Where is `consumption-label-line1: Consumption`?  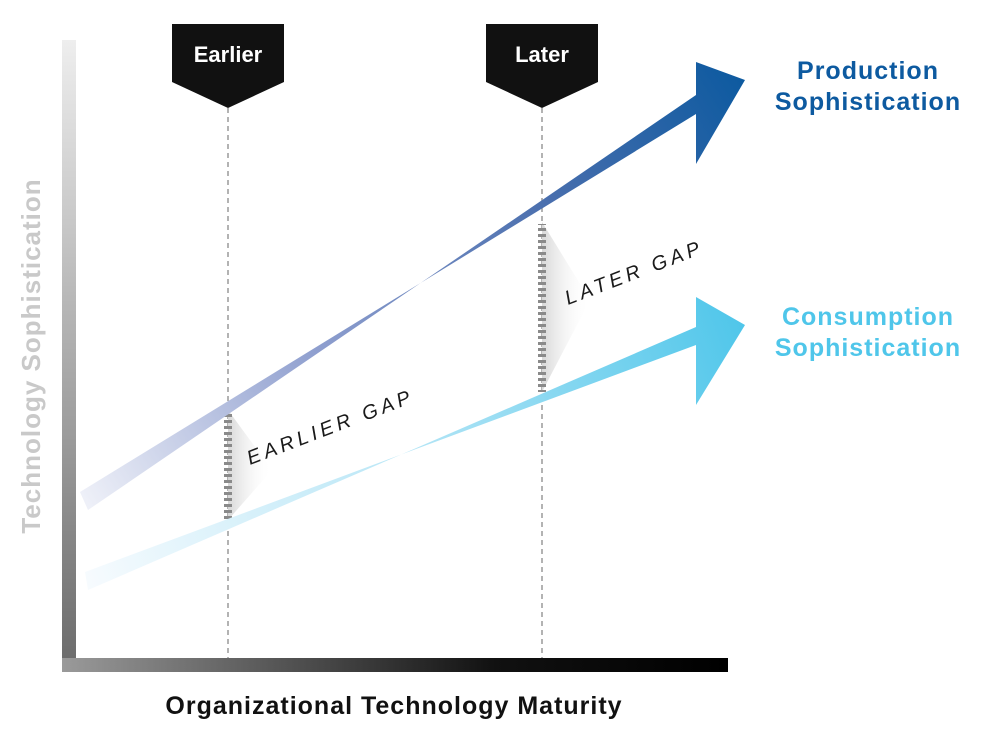
consumption-label-line1: Consumption is located at coordinates (868, 317).